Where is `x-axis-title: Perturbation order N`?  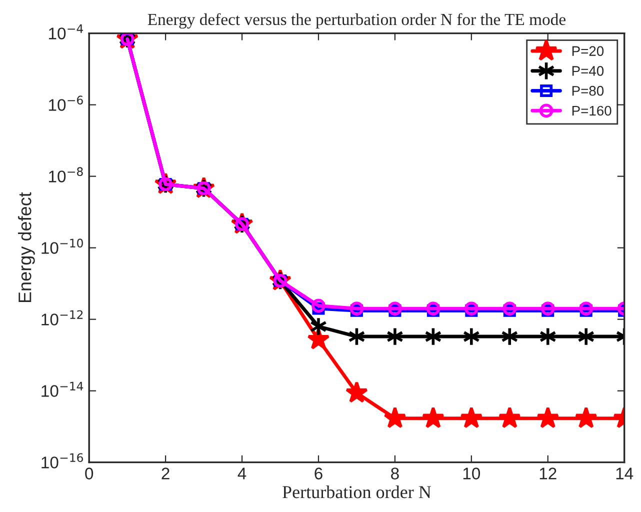
x-axis-title: Perturbation order N is located at coordinates (357, 492).